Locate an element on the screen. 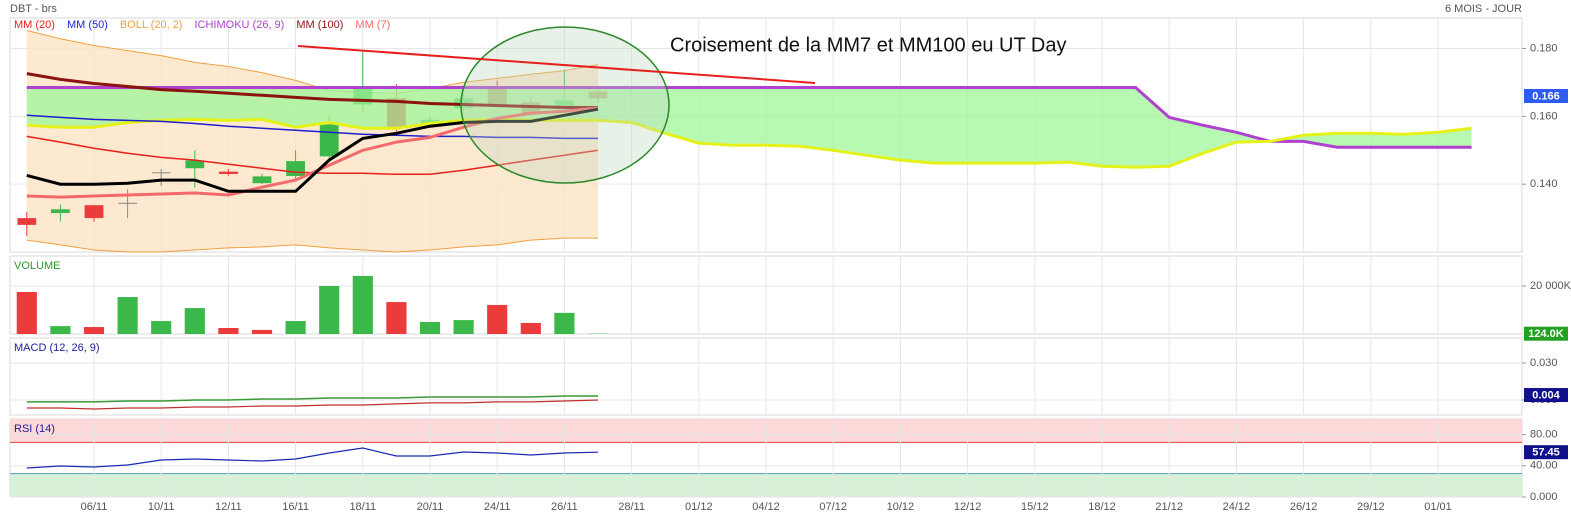  x-tick-label: 16/11 is located at coordinates (295, 507).